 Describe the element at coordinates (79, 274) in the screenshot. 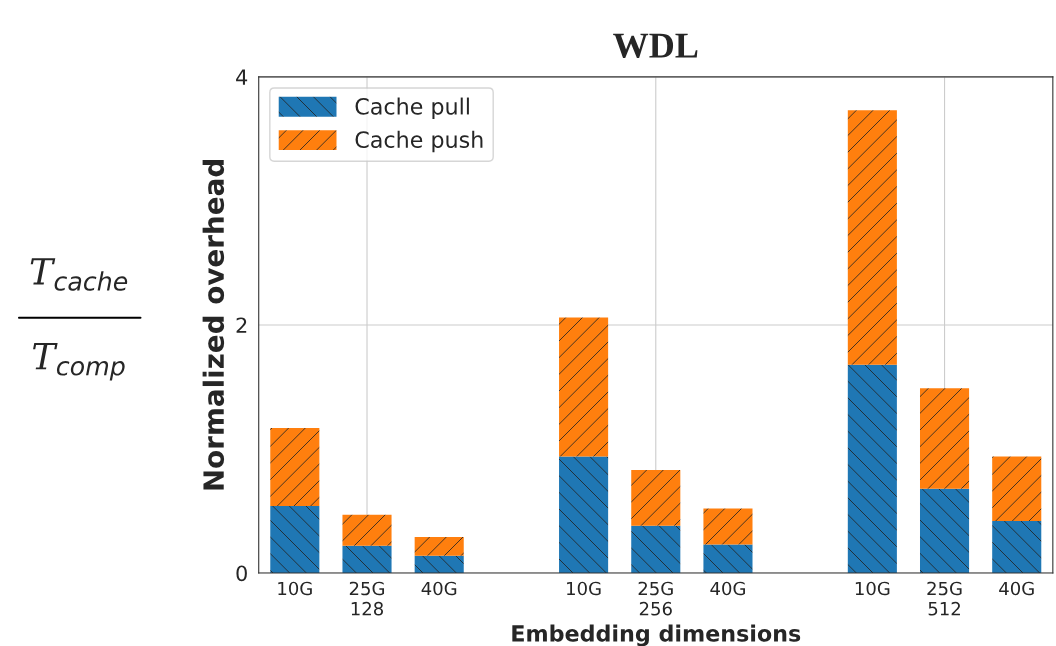

I see `text: T$_{cache}$` at that location.